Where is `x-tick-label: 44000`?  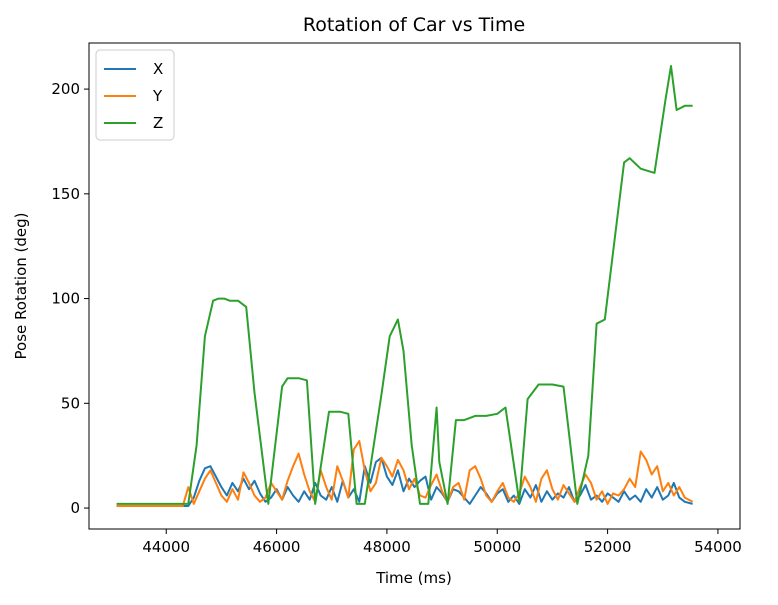 x-tick-label: 44000 is located at coordinates (166, 547).